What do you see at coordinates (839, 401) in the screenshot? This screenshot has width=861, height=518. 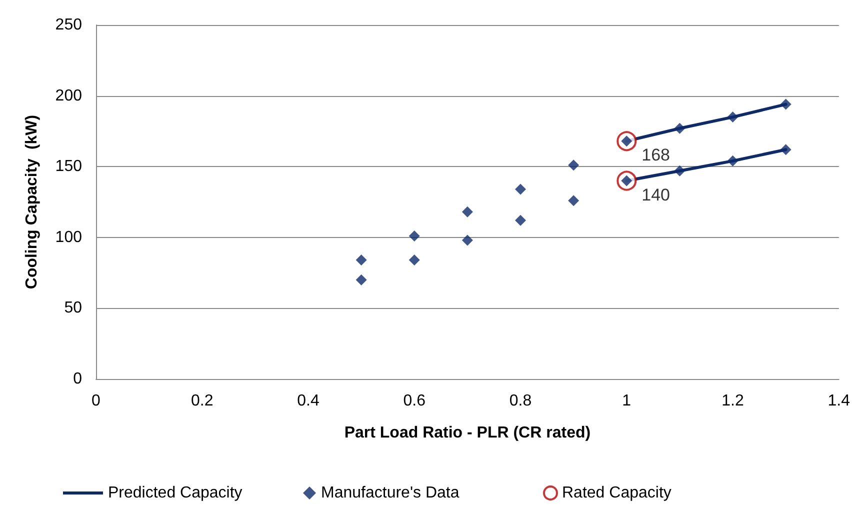 I see `x-tick-label: 1.4` at bounding box center [839, 401].